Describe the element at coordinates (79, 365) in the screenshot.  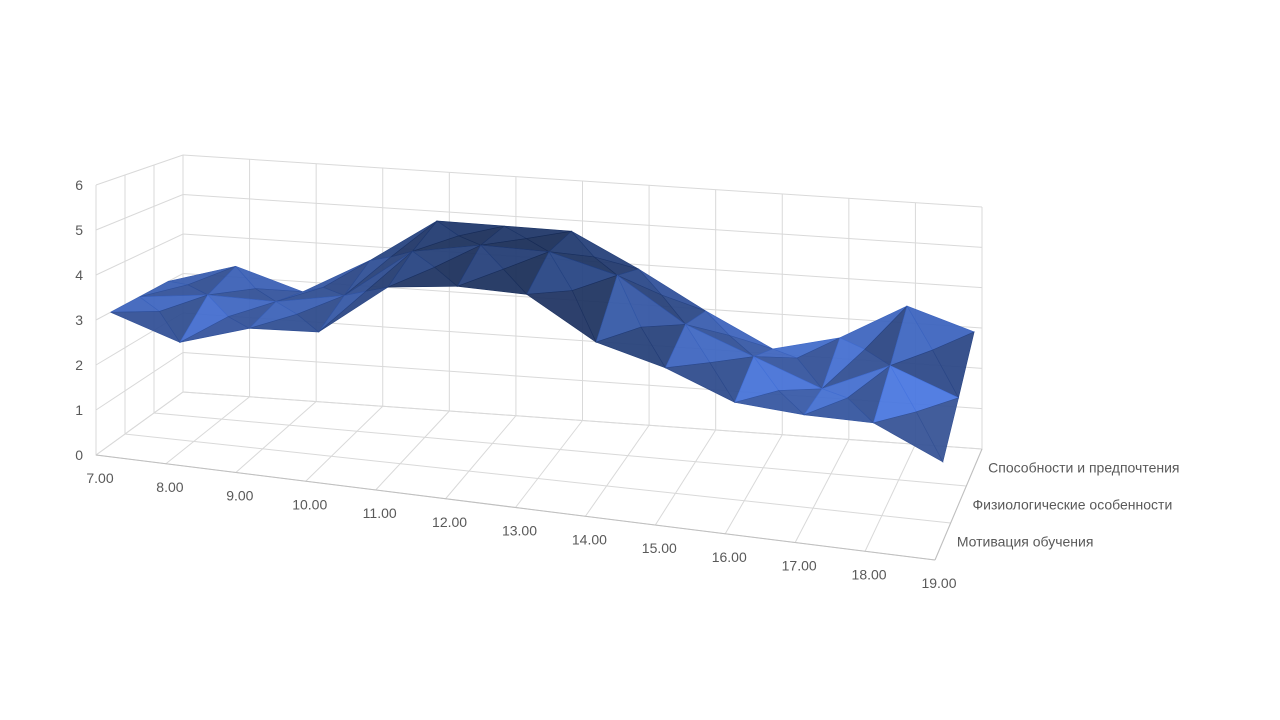
I see `z-tick-label: 2` at that location.